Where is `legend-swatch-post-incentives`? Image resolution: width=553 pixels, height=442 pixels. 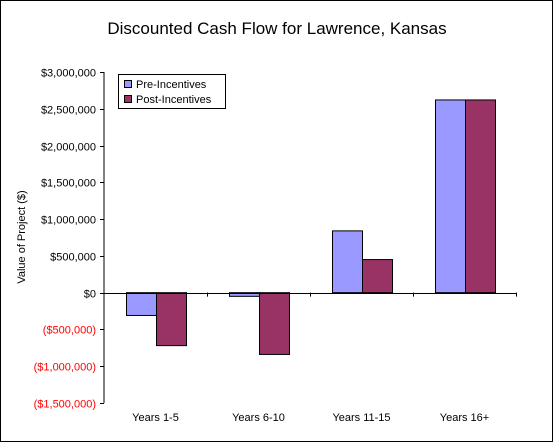
legend-swatch-post-incentives is located at coordinates (128, 99).